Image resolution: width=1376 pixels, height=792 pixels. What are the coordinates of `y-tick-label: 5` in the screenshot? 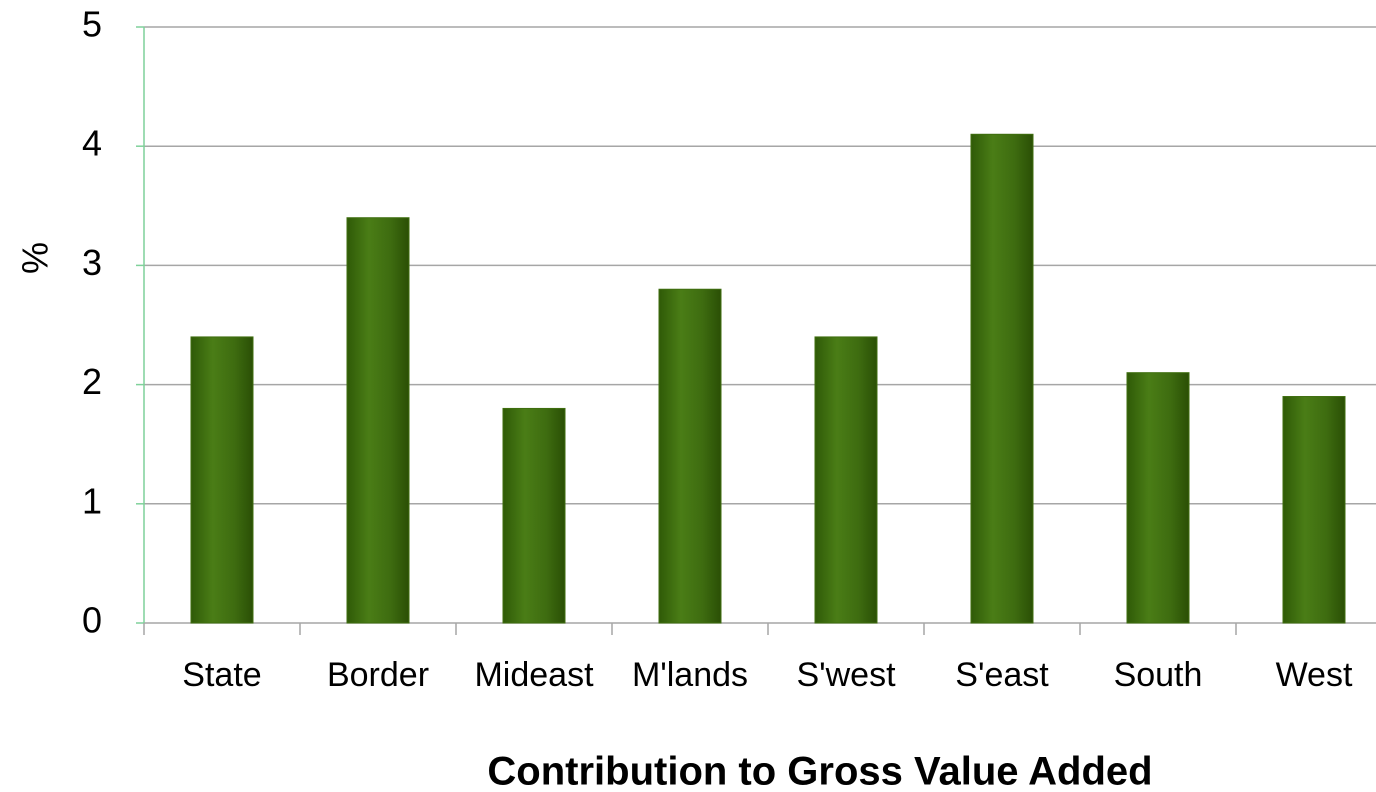 It's located at (92, 24).